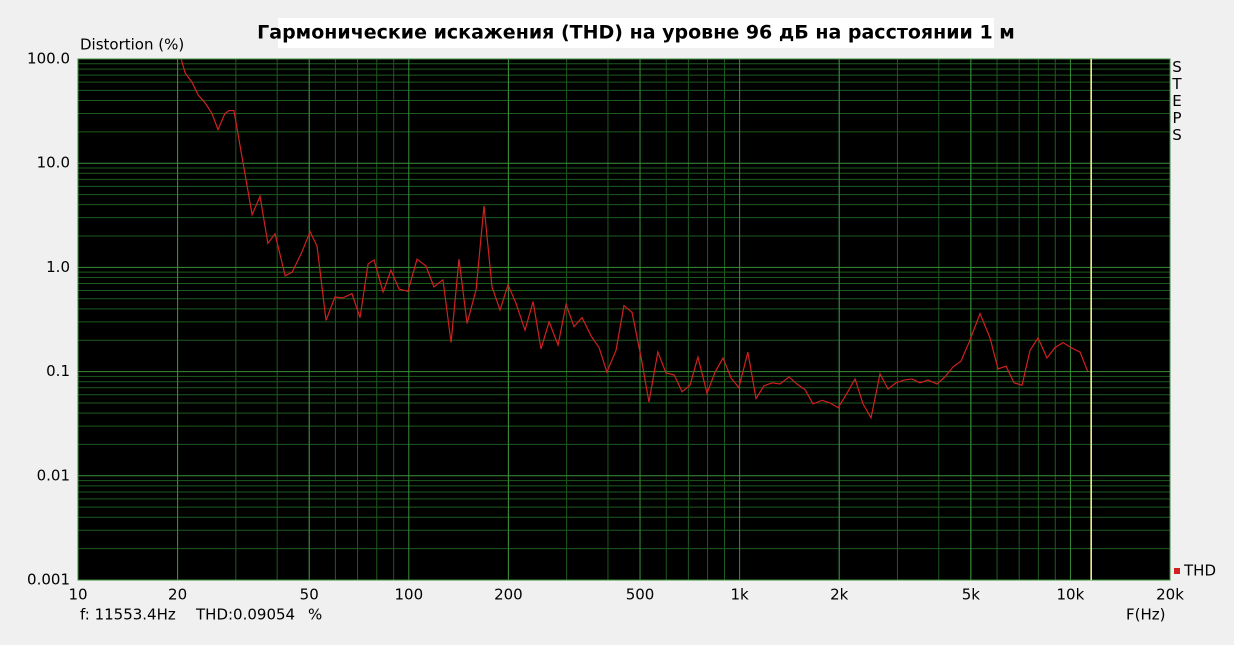  I want to click on x-tick-label: 100, so click(408, 595).